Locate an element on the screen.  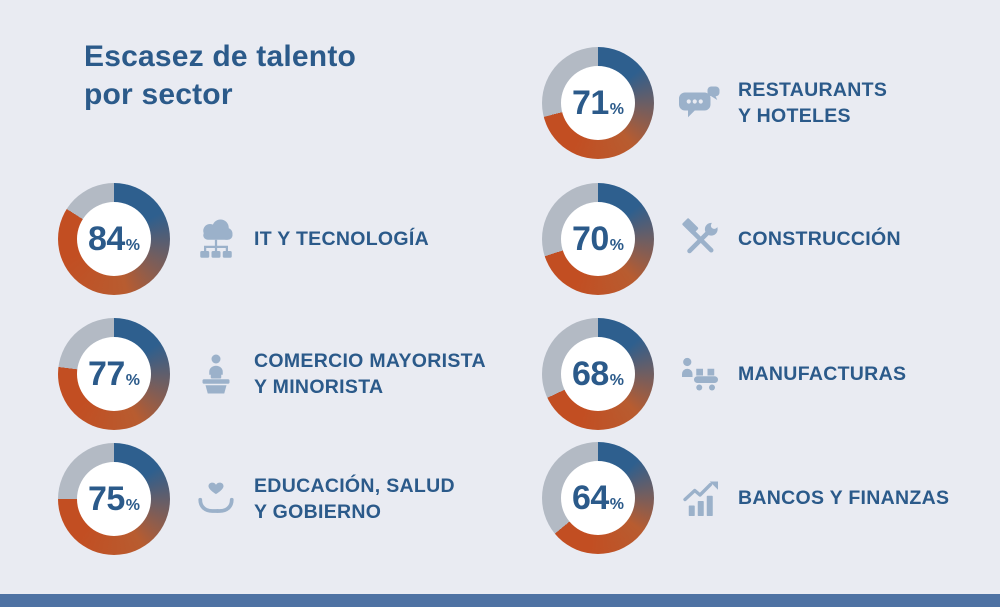
merchant-icon is located at coordinates (216, 374).